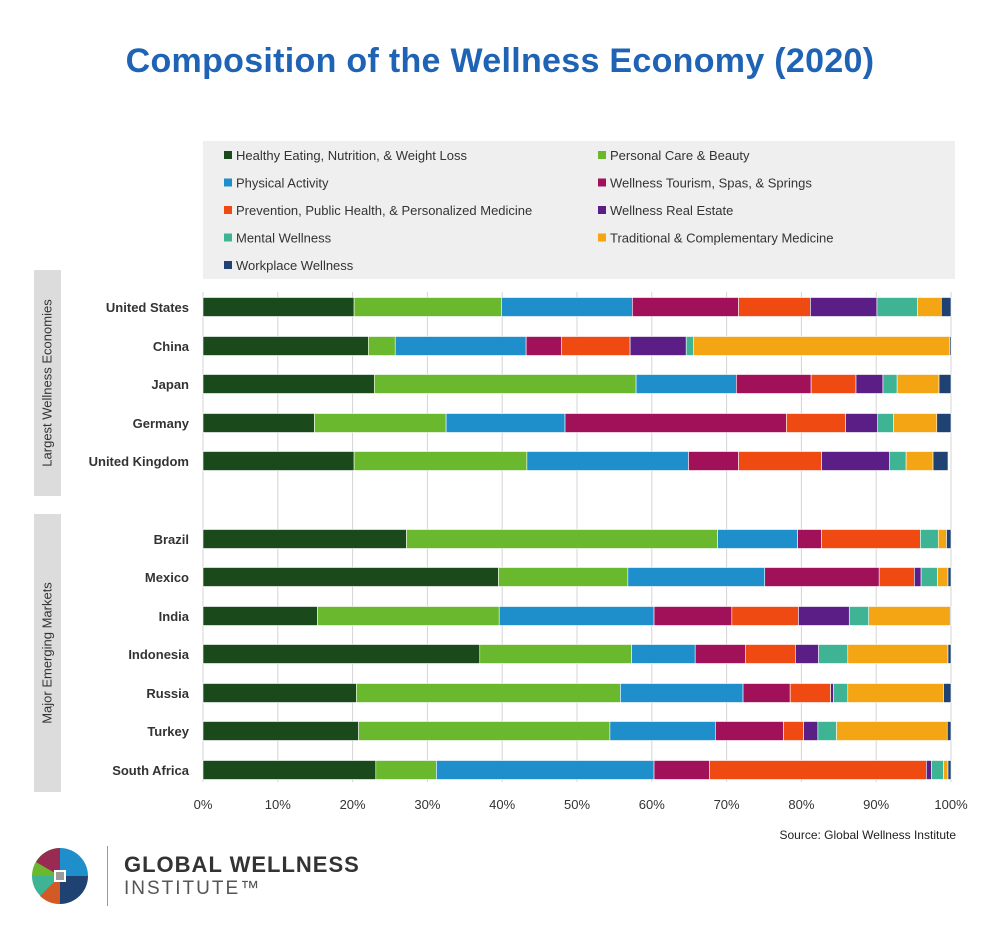  I want to click on group-label: Largest Wellness Economies, so click(46, 383).